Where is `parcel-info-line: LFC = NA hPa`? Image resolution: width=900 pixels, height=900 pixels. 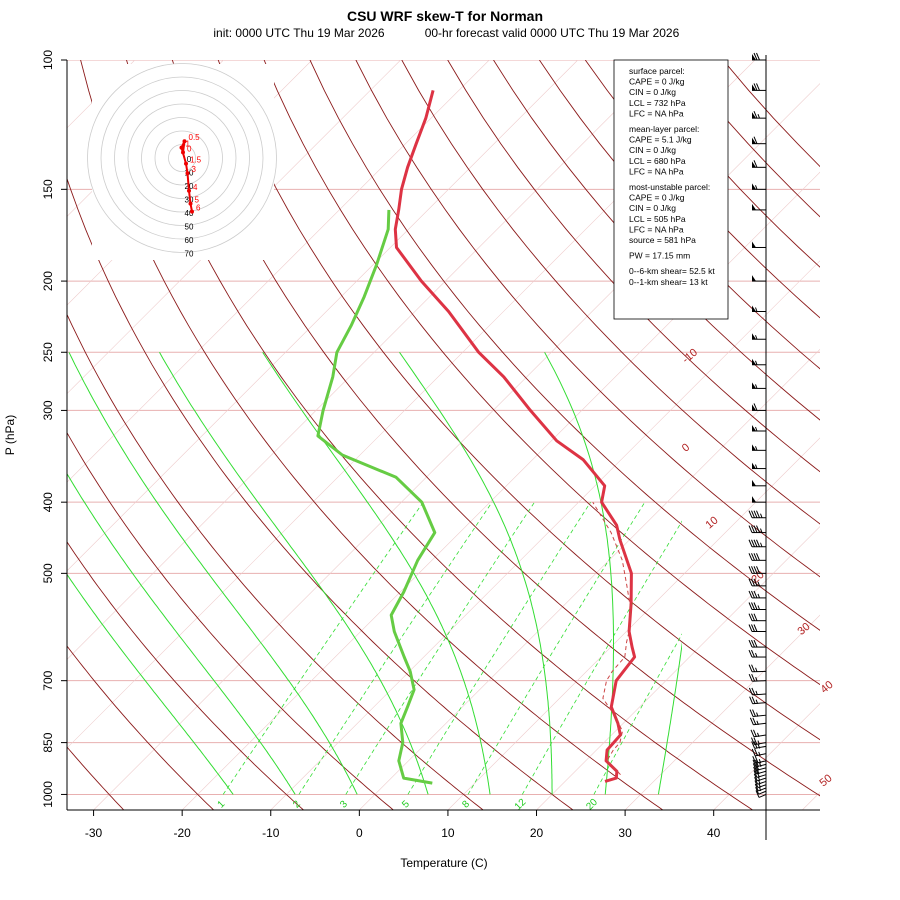 parcel-info-line: LFC = NA hPa is located at coordinates (656, 171).